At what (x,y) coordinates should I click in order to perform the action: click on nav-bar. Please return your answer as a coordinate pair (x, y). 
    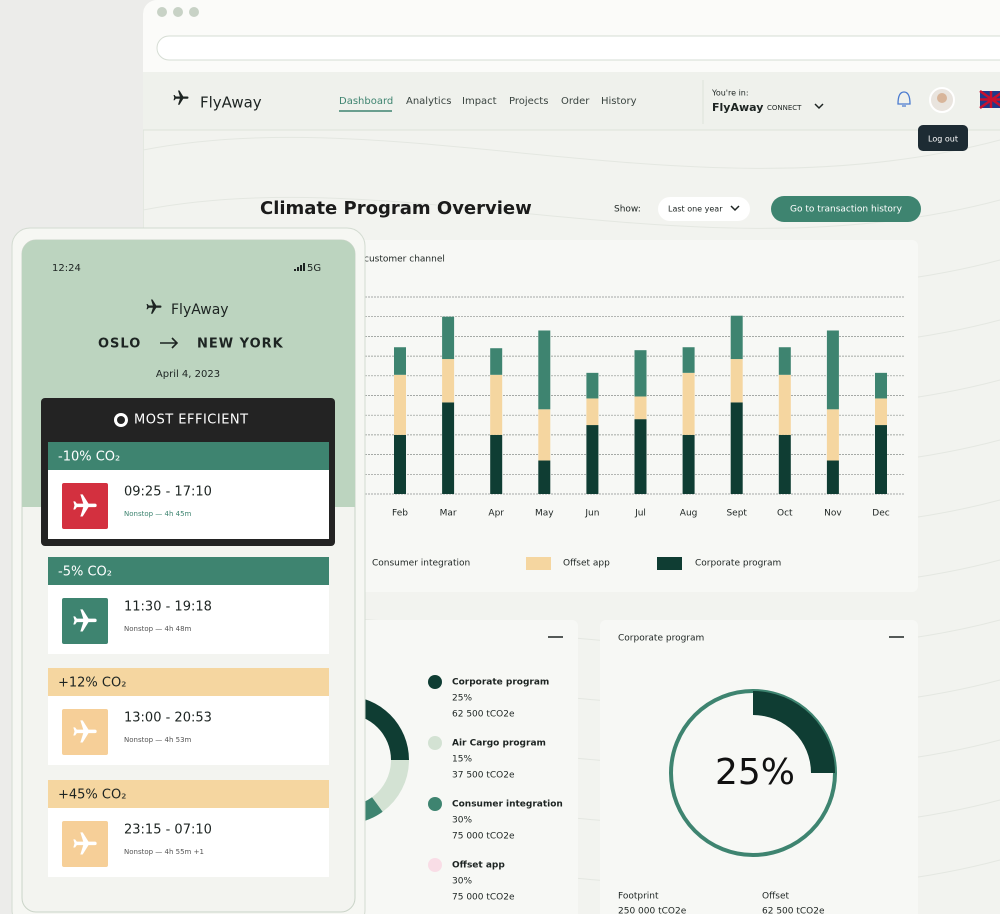
    Looking at the image, I should click on (571, 101).